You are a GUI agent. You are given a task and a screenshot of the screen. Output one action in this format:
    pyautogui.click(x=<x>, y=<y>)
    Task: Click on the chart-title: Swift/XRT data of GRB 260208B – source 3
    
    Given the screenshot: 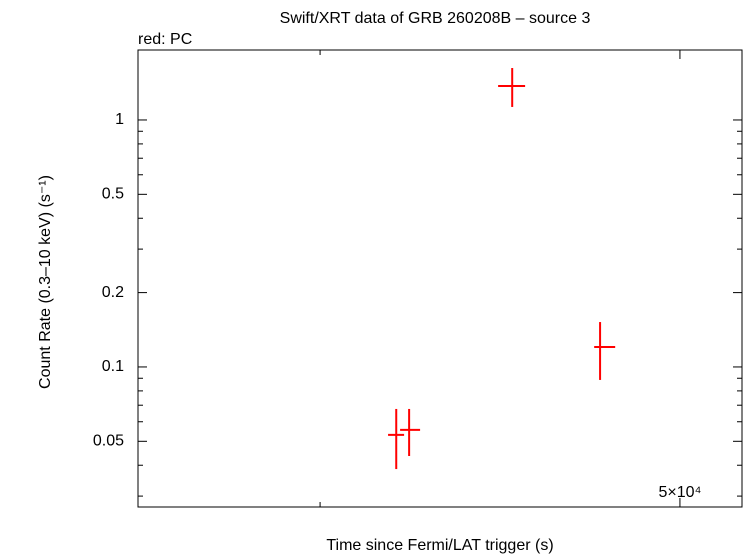 What is the action you would take?
    pyautogui.click(x=435, y=18)
    